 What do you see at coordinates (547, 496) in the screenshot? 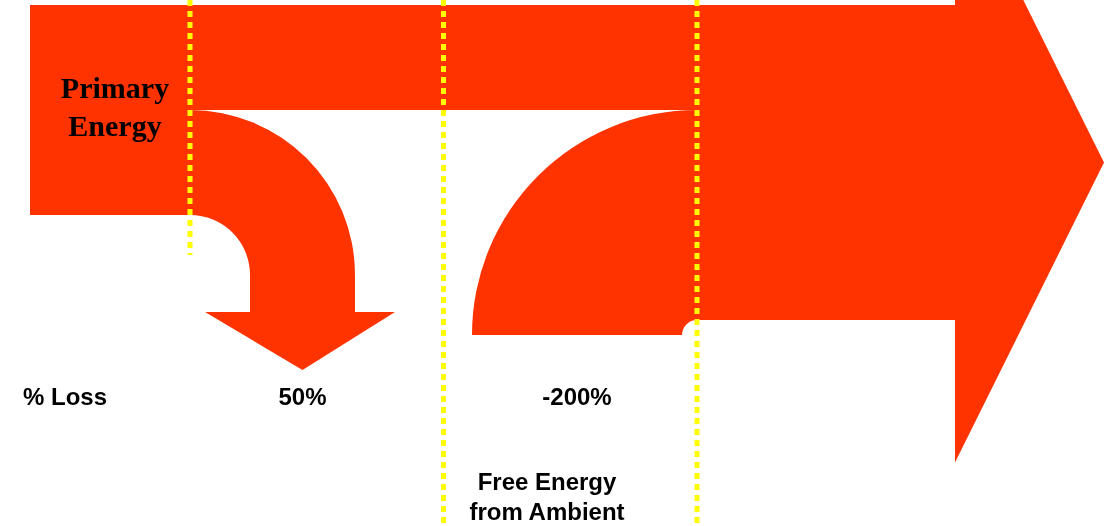
I see `category-label: Free Energy from Ambient` at bounding box center [547, 496].